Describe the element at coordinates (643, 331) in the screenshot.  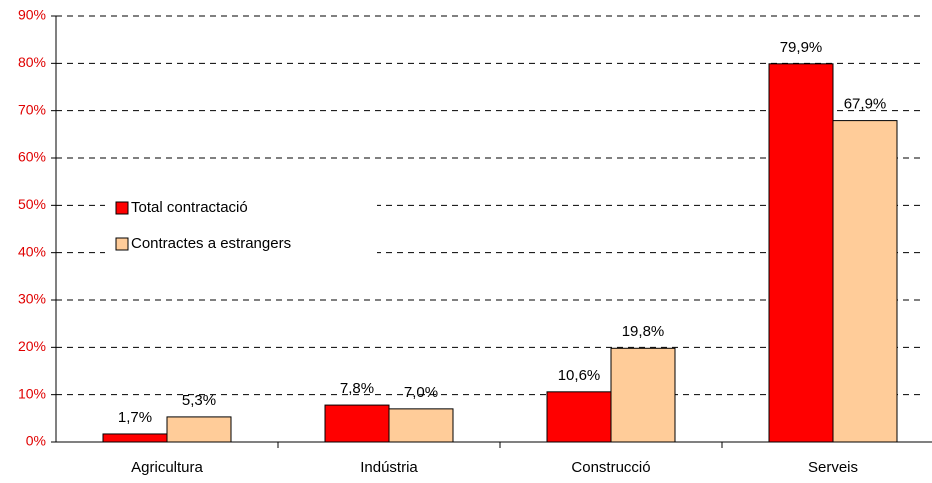
I see `value-label: 19,8%` at that location.